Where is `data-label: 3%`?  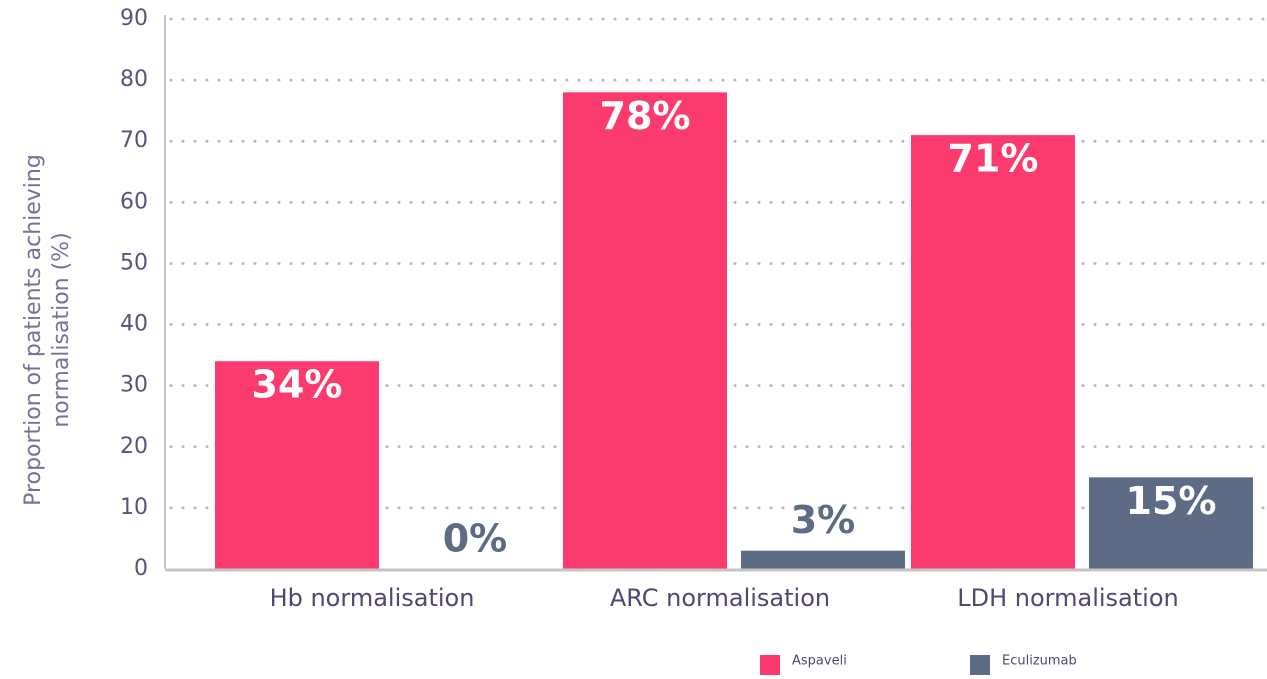 data-label: 3% is located at coordinates (823, 520).